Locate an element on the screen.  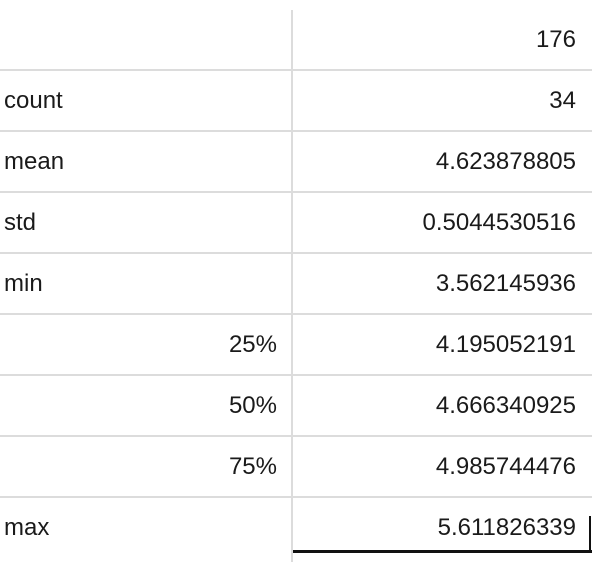
row-label-75pct: 75% is located at coordinates (252, 466).